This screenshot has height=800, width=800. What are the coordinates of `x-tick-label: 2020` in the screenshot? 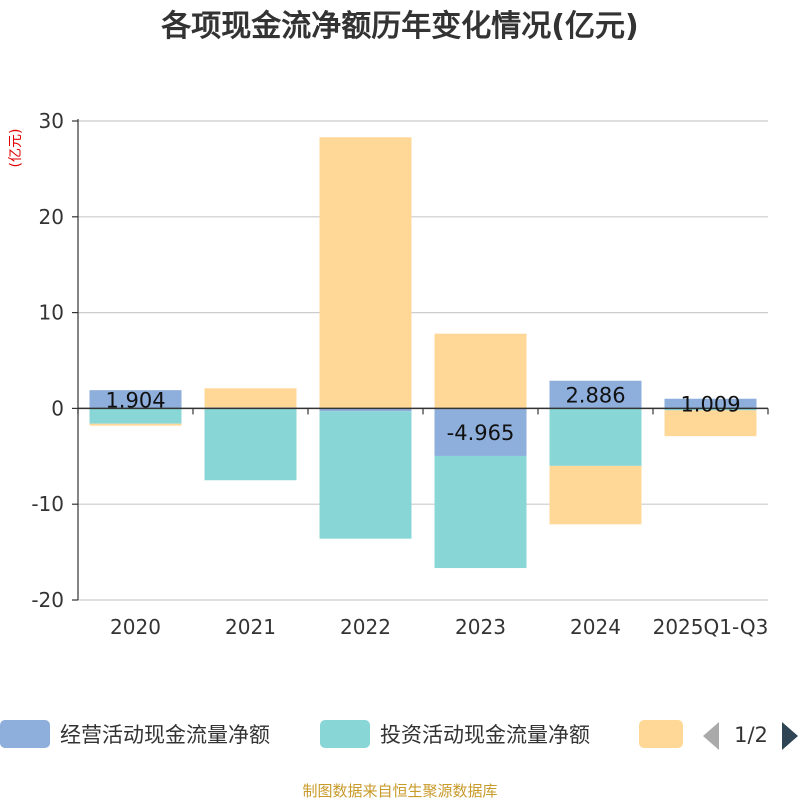 It's located at (135, 627).